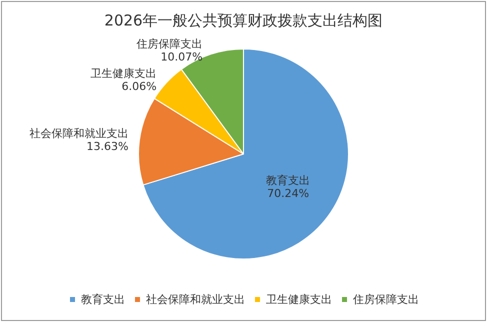  Describe the element at coordinates (103, 299) in the screenshot. I see `legend-label: 教育支出` at that location.